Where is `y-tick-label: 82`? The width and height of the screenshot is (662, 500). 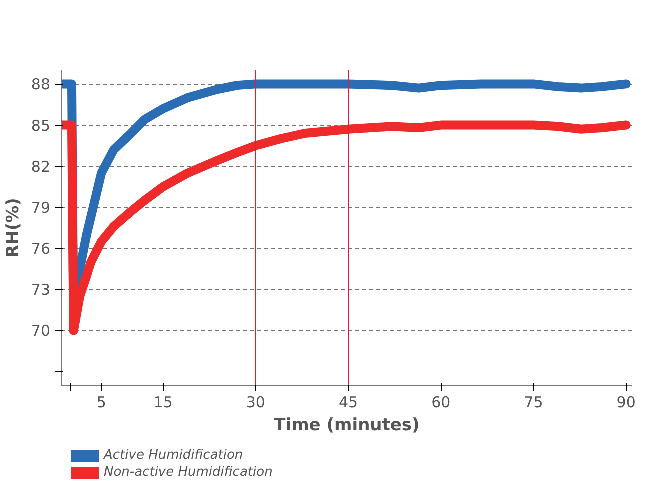
y-tick-label: 82 is located at coordinates (41, 167).